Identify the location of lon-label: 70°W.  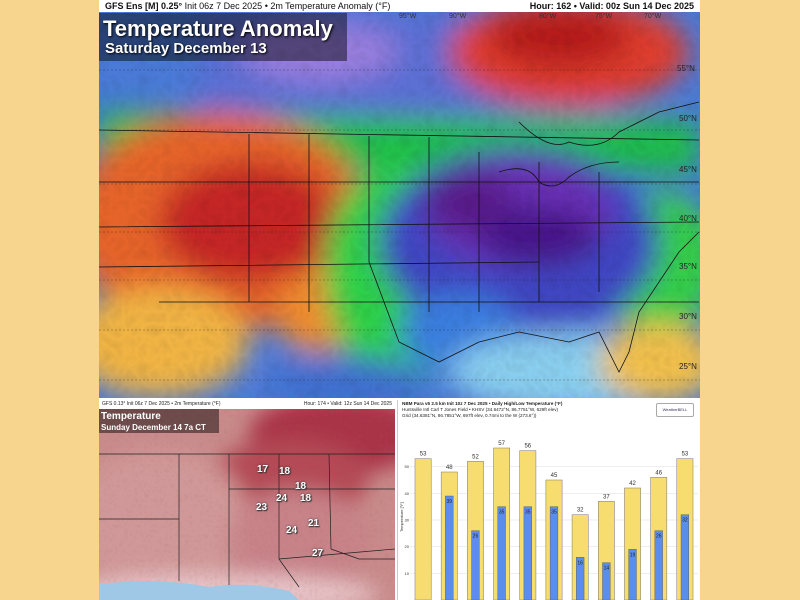
(653, 16).